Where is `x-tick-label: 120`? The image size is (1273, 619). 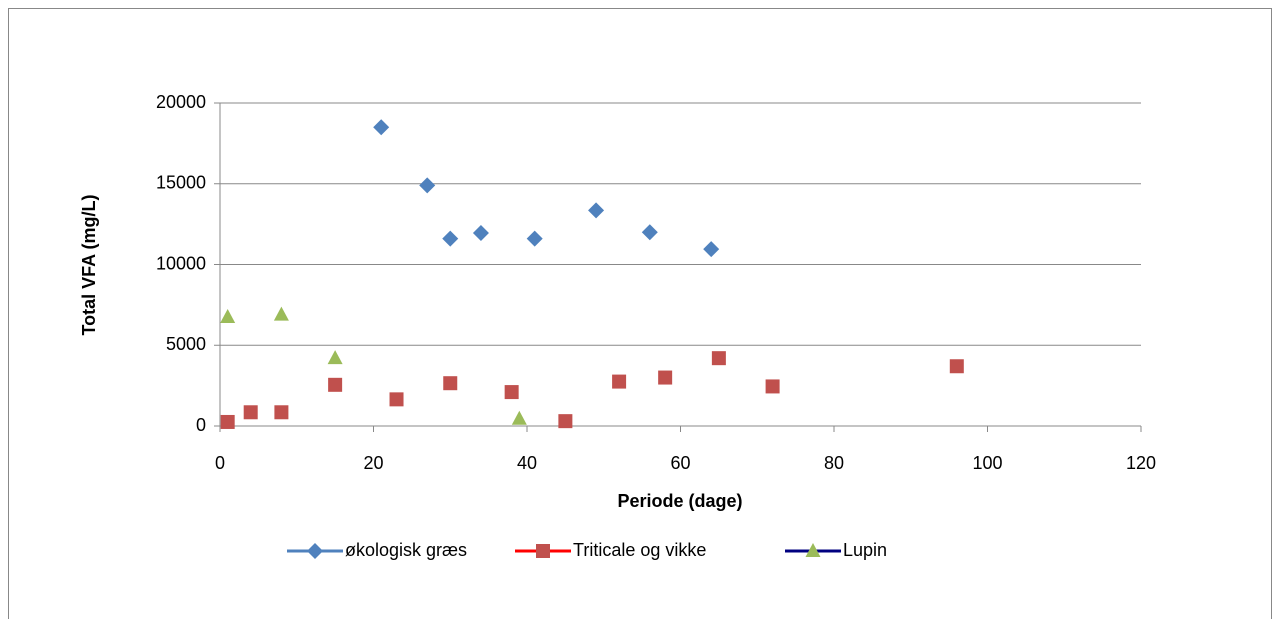
x-tick-label: 120 is located at coordinates (1141, 463).